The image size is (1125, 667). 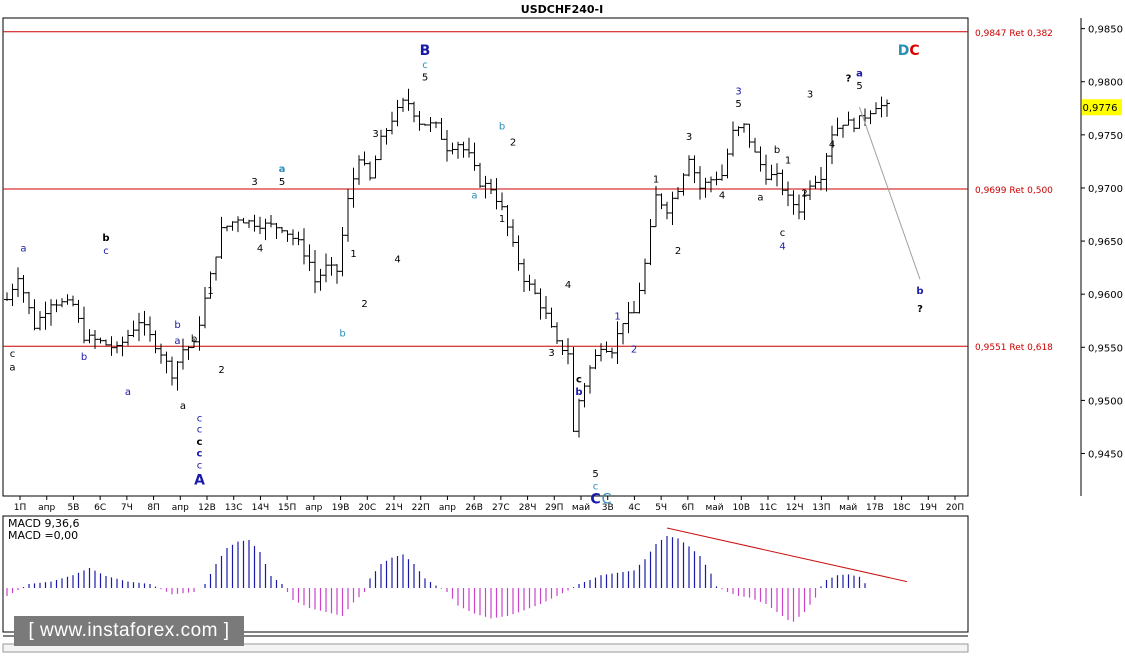 I want to click on x-tick-label: 18С, so click(x=902, y=508).